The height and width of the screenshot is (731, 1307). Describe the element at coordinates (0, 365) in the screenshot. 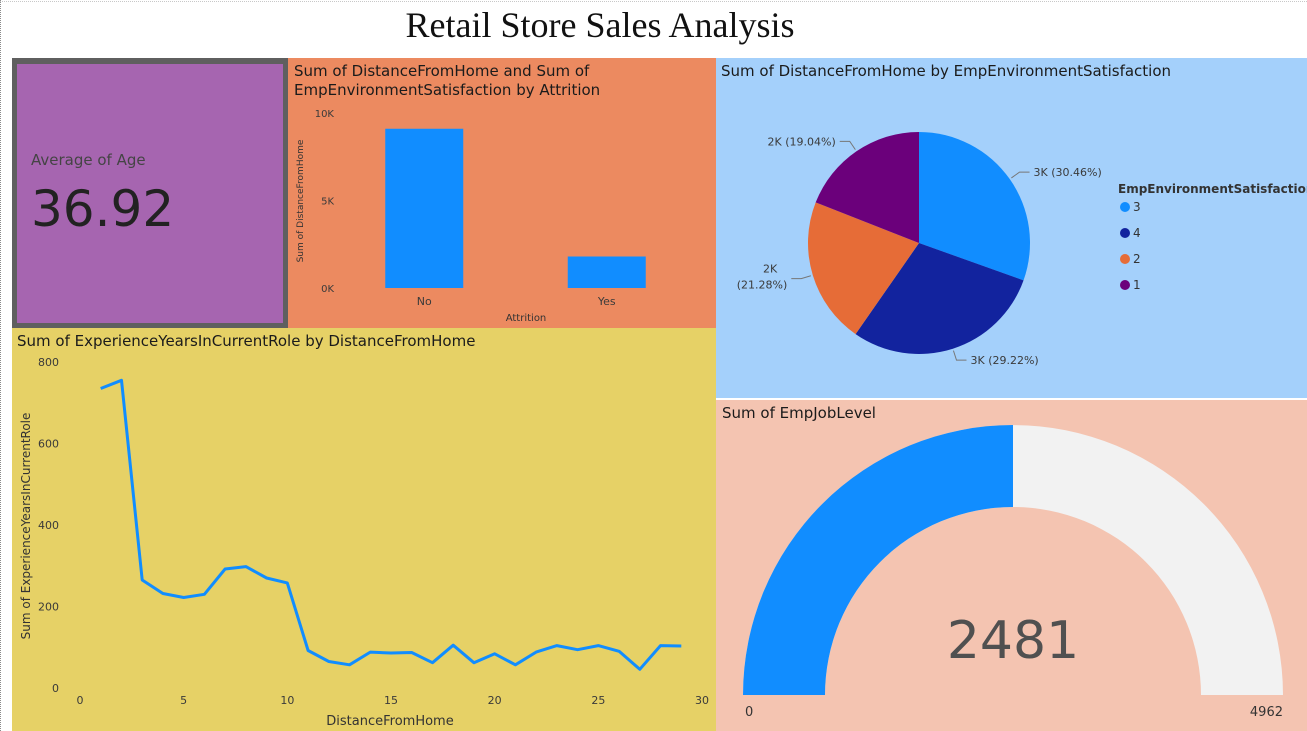

I see `page-left-border` at that location.